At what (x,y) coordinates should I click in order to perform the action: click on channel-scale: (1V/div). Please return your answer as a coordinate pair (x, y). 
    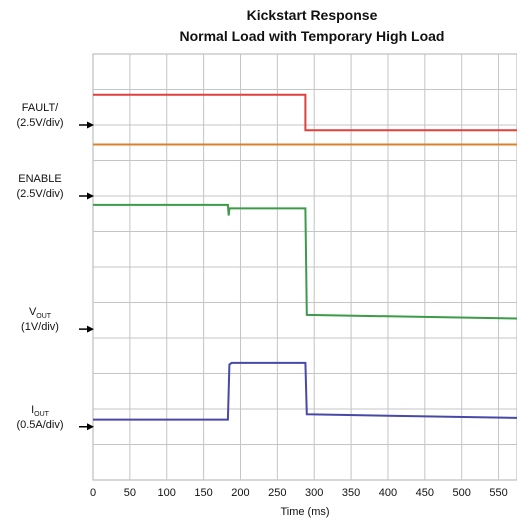
    Looking at the image, I should click on (40, 327).